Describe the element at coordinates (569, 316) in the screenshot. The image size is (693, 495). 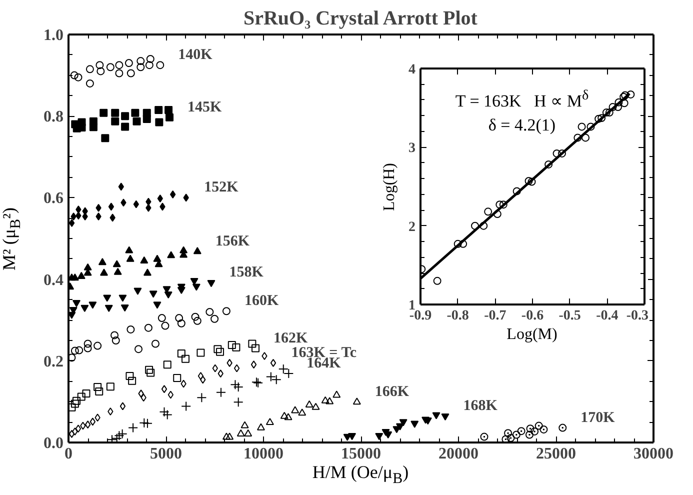
I see `x-tick-label: -0.5` at that location.